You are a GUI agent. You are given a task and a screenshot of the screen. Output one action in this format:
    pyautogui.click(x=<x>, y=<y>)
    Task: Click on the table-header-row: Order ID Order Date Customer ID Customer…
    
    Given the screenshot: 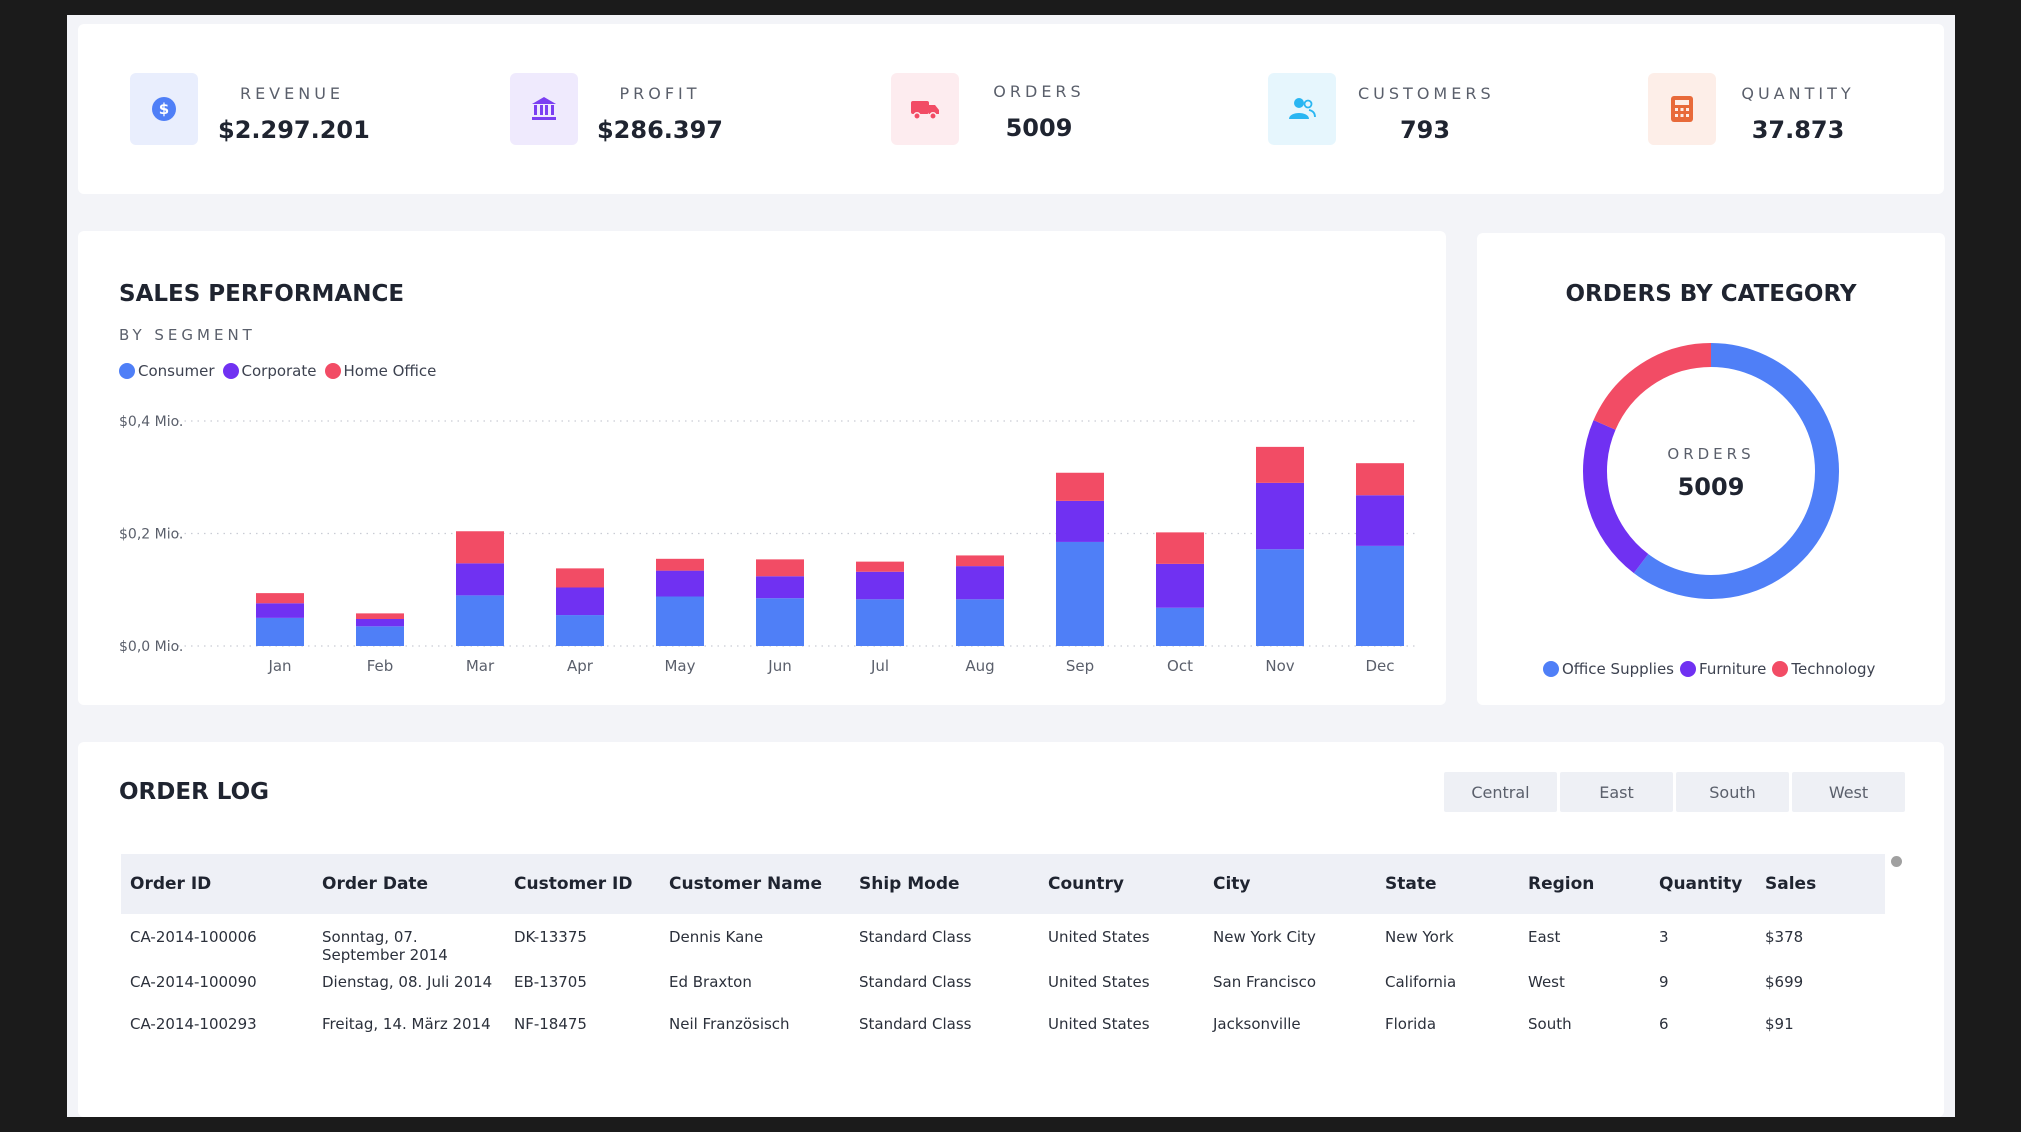 What is the action you would take?
    pyautogui.click(x=1003, y=884)
    